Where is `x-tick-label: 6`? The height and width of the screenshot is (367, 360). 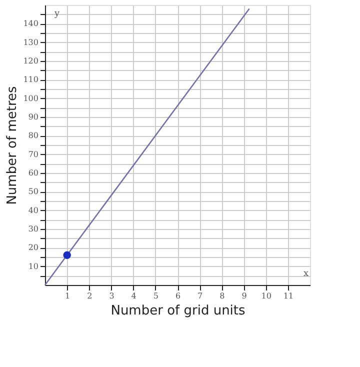
x-tick-label: 6 is located at coordinates (178, 296).